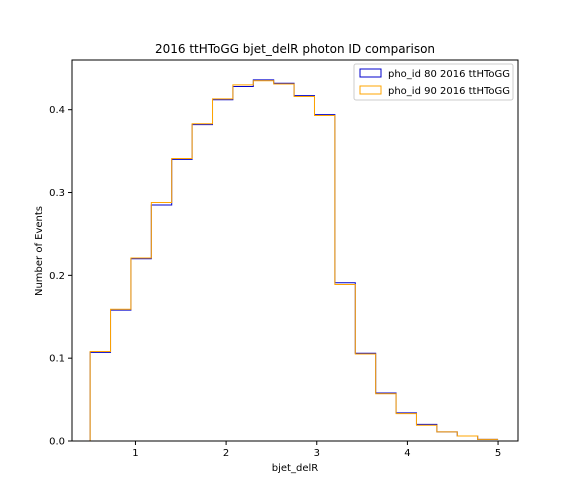 The height and width of the screenshot is (504, 576). I want to click on legend-box, so click(433, 82).